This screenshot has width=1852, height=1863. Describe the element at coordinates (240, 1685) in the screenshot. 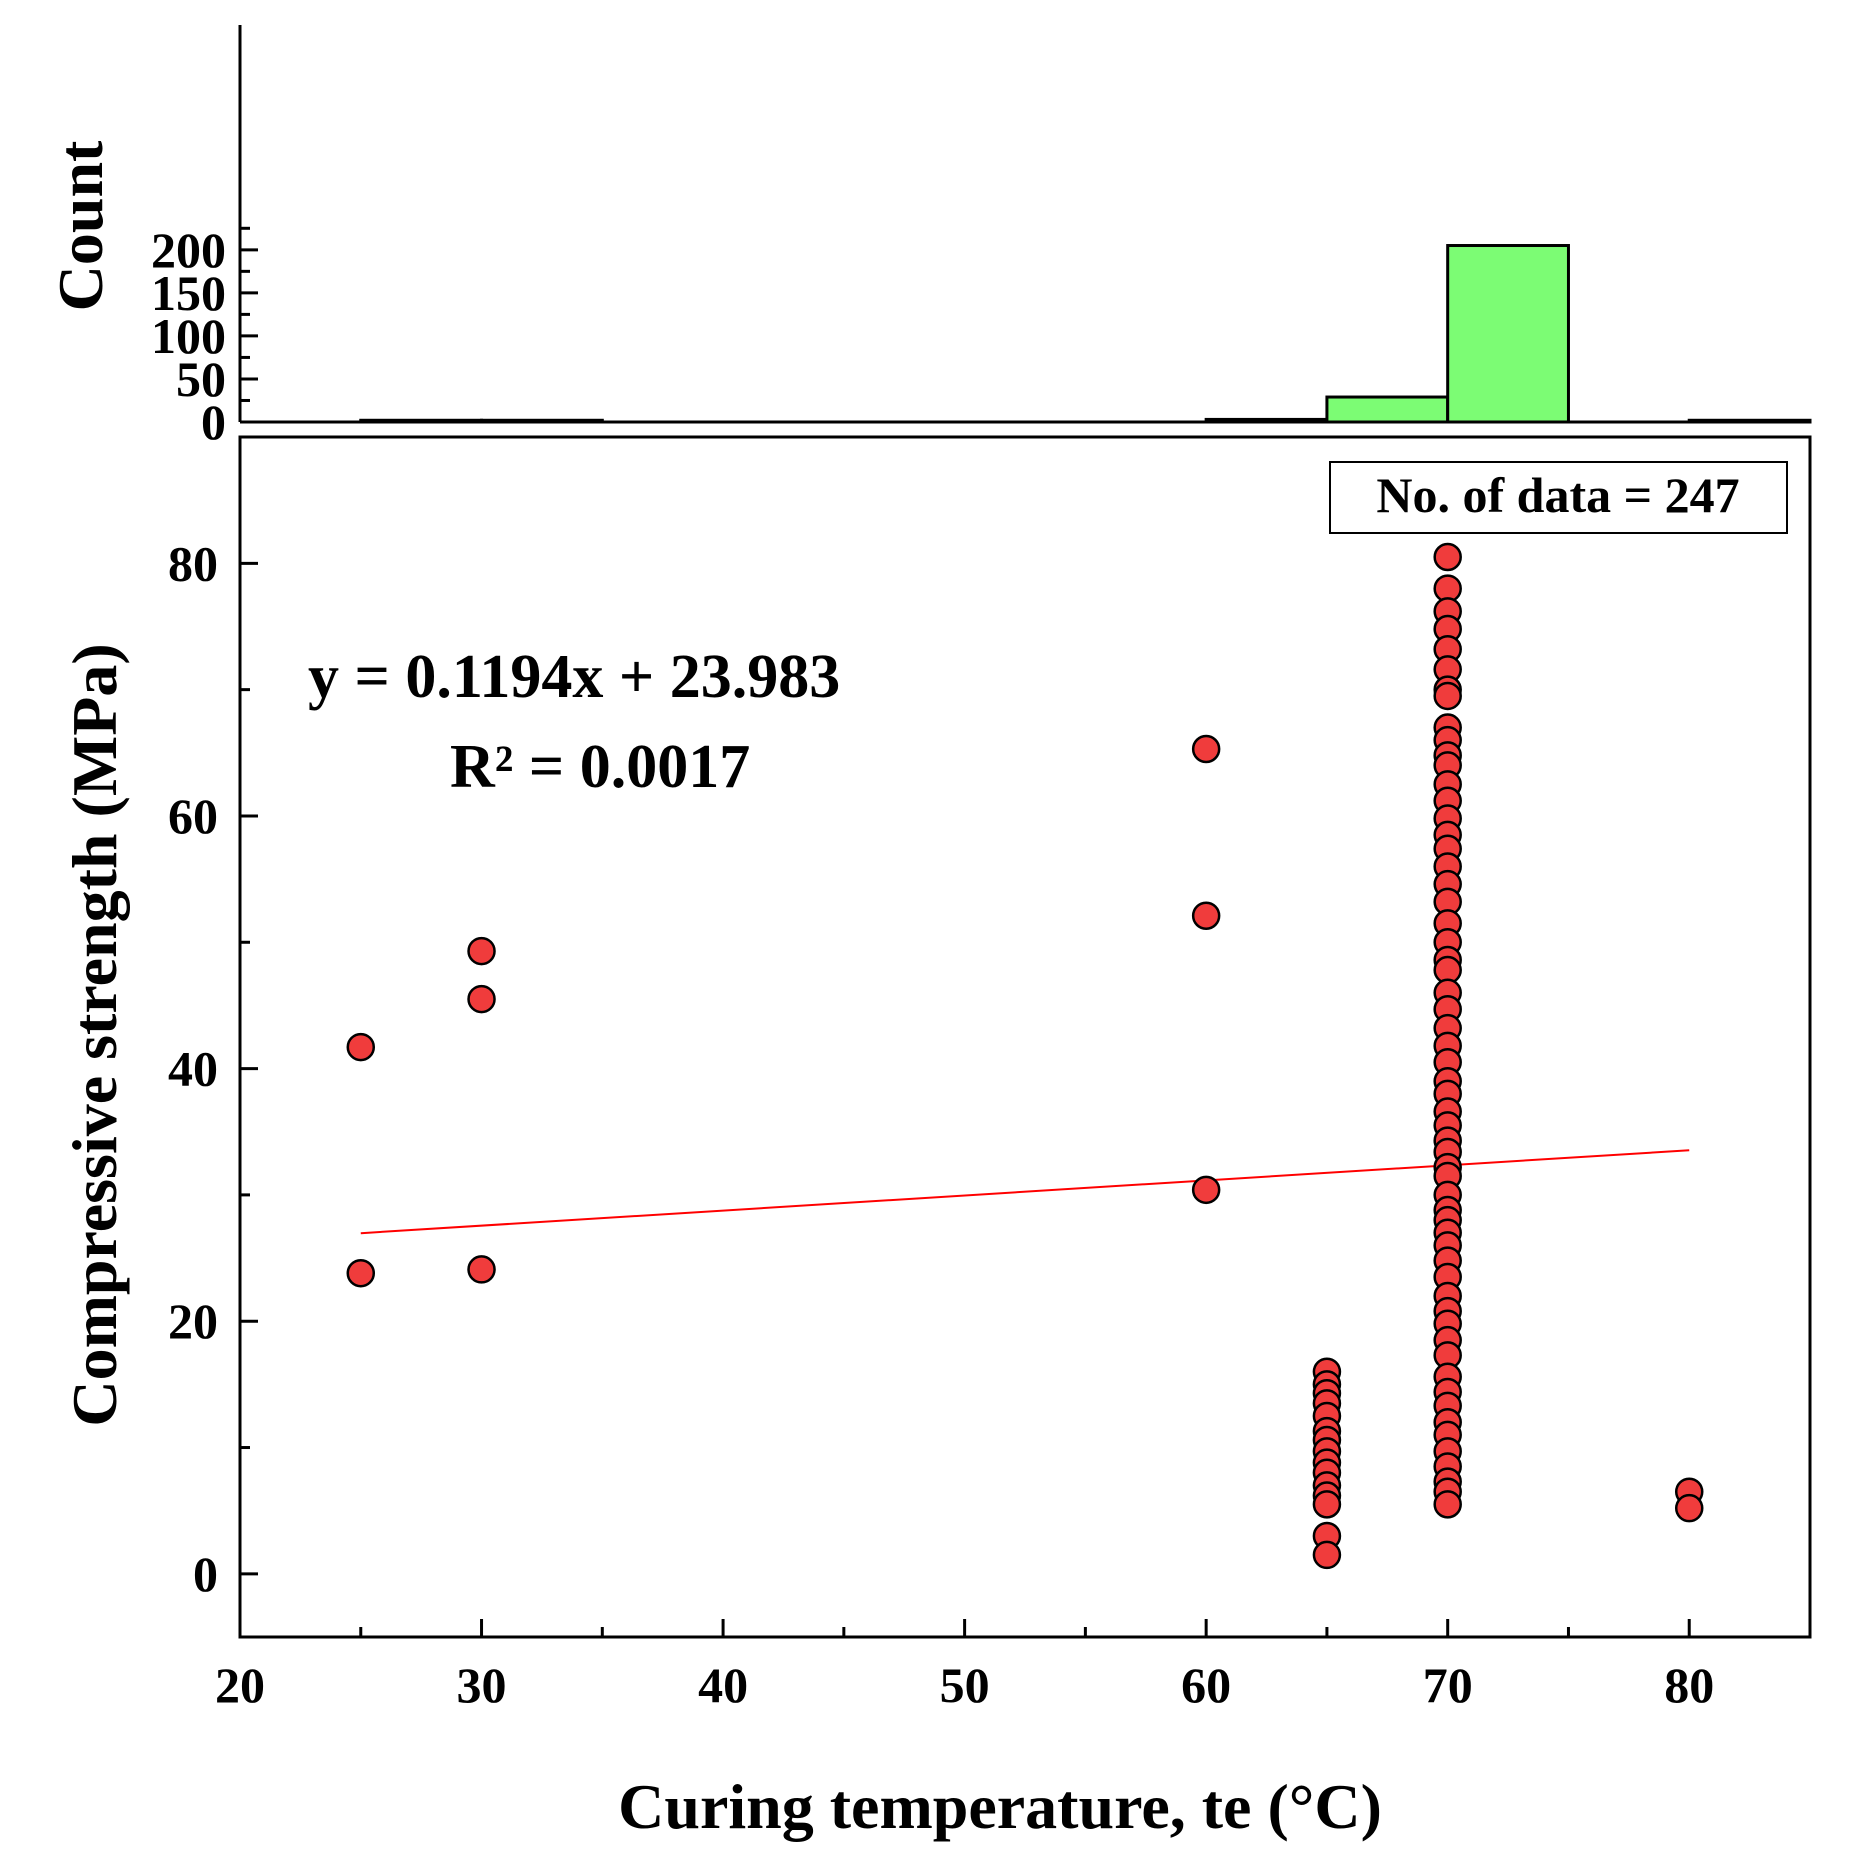

I see `x-tick-label: 20` at that location.